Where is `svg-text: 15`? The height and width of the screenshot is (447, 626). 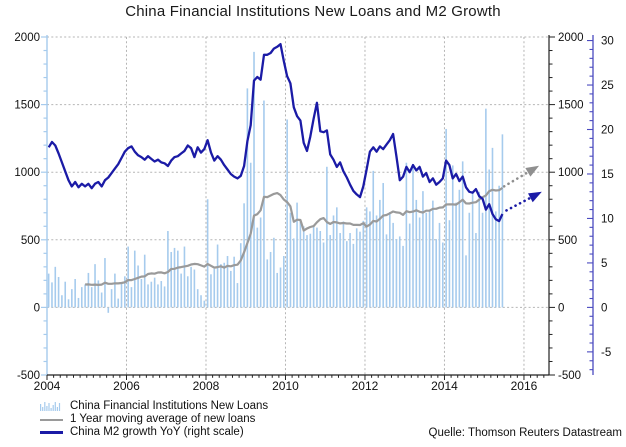
svg-text: 15 is located at coordinates (607, 175).